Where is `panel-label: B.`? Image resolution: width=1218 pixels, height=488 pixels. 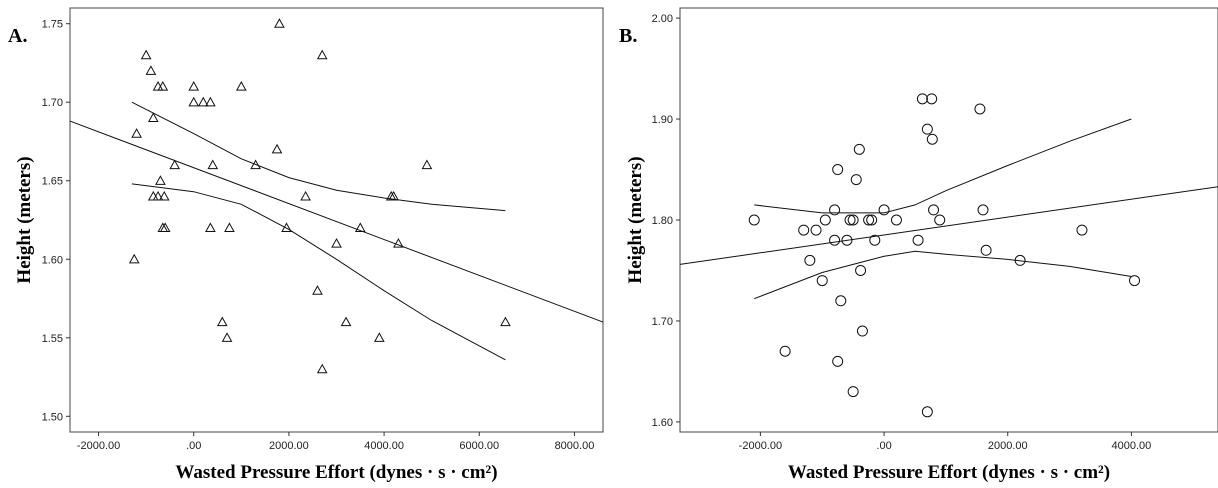 panel-label: B. is located at coordinates (628, 36).